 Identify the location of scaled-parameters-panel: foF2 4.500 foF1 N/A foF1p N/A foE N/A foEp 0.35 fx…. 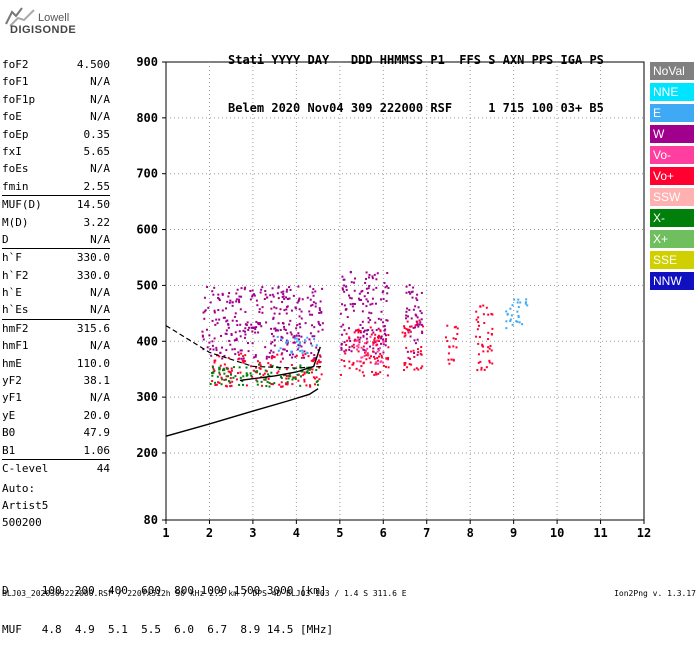
(56, 266).